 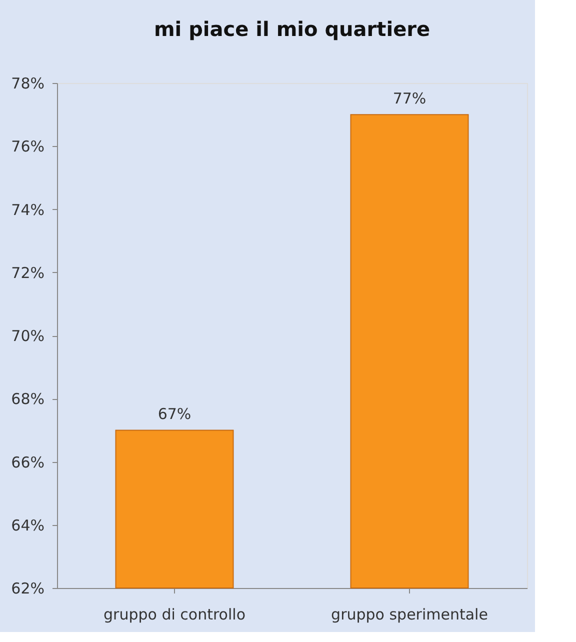 What do you see at coordinates (27, 273) in the screenshot?
I see `y-tick-label: 72%` at bounding box center [27, 273].